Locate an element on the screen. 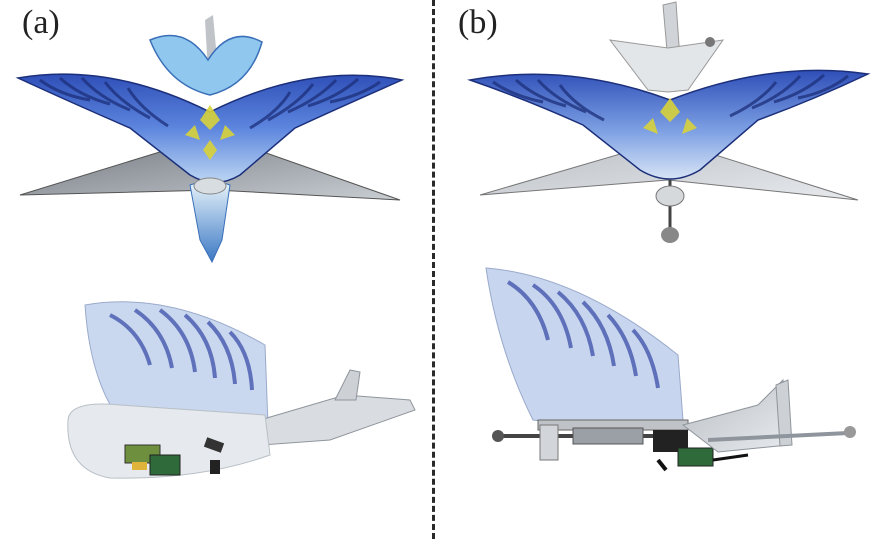 This screenshot has width=894, height=539. side-view-a is located at coordinates (241, 390).